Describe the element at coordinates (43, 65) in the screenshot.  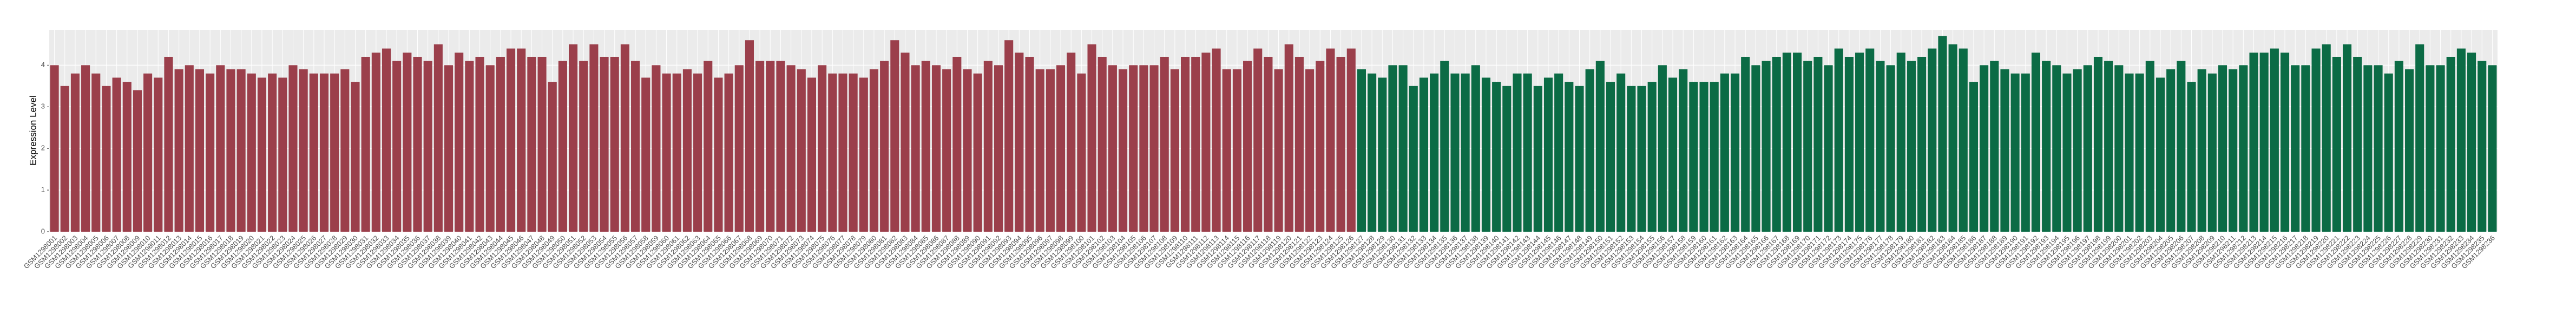
I see `y-tick-label: 4` at that location.